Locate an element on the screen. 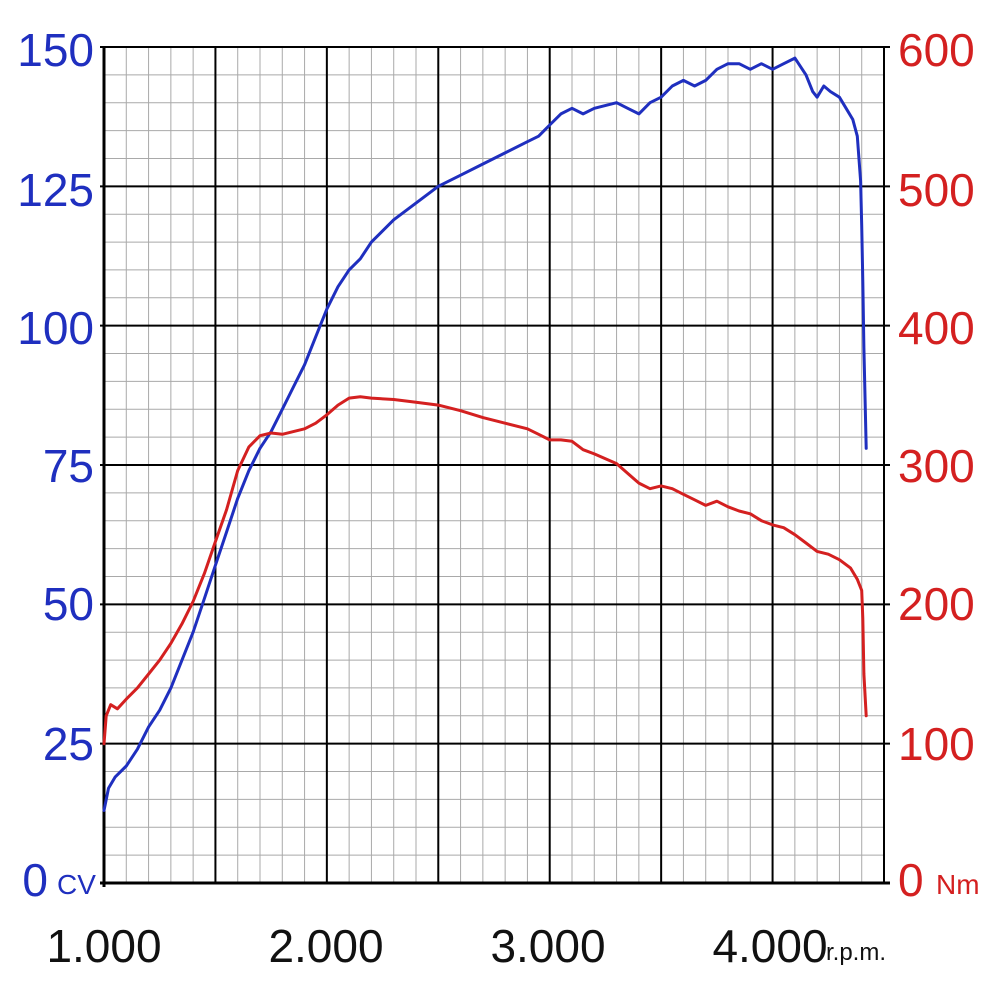  y-right-unit: Nm is located at coordinates (958, 884).